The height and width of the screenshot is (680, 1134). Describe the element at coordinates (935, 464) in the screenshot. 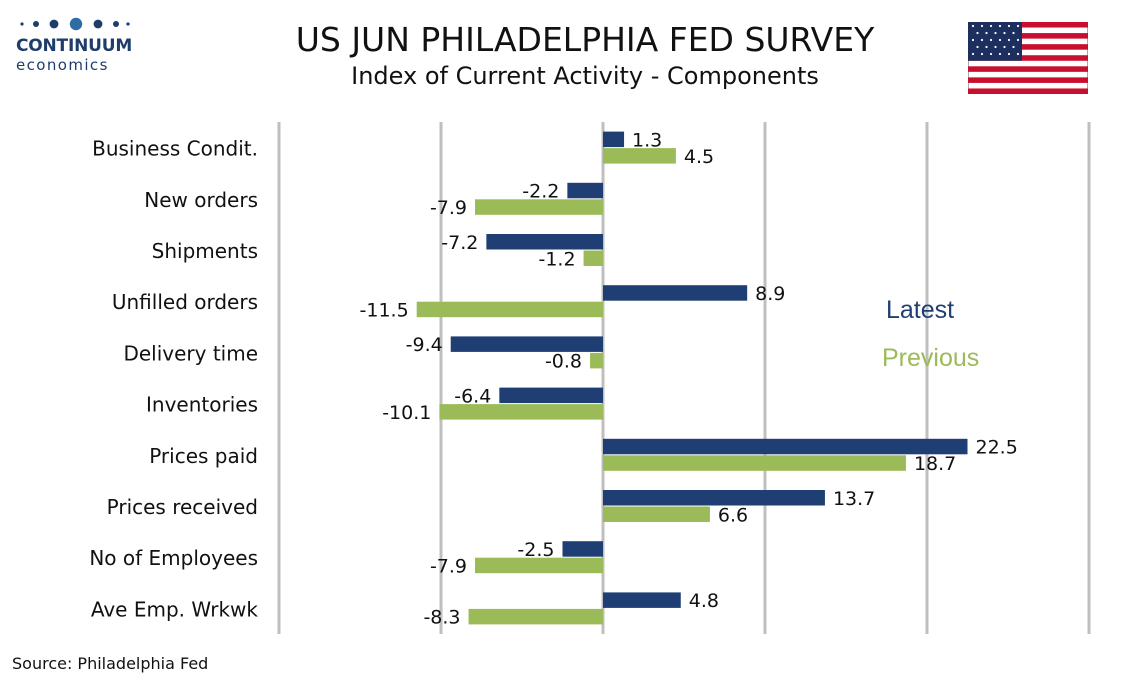

I see `data-label-previous: 18.7` at that location.